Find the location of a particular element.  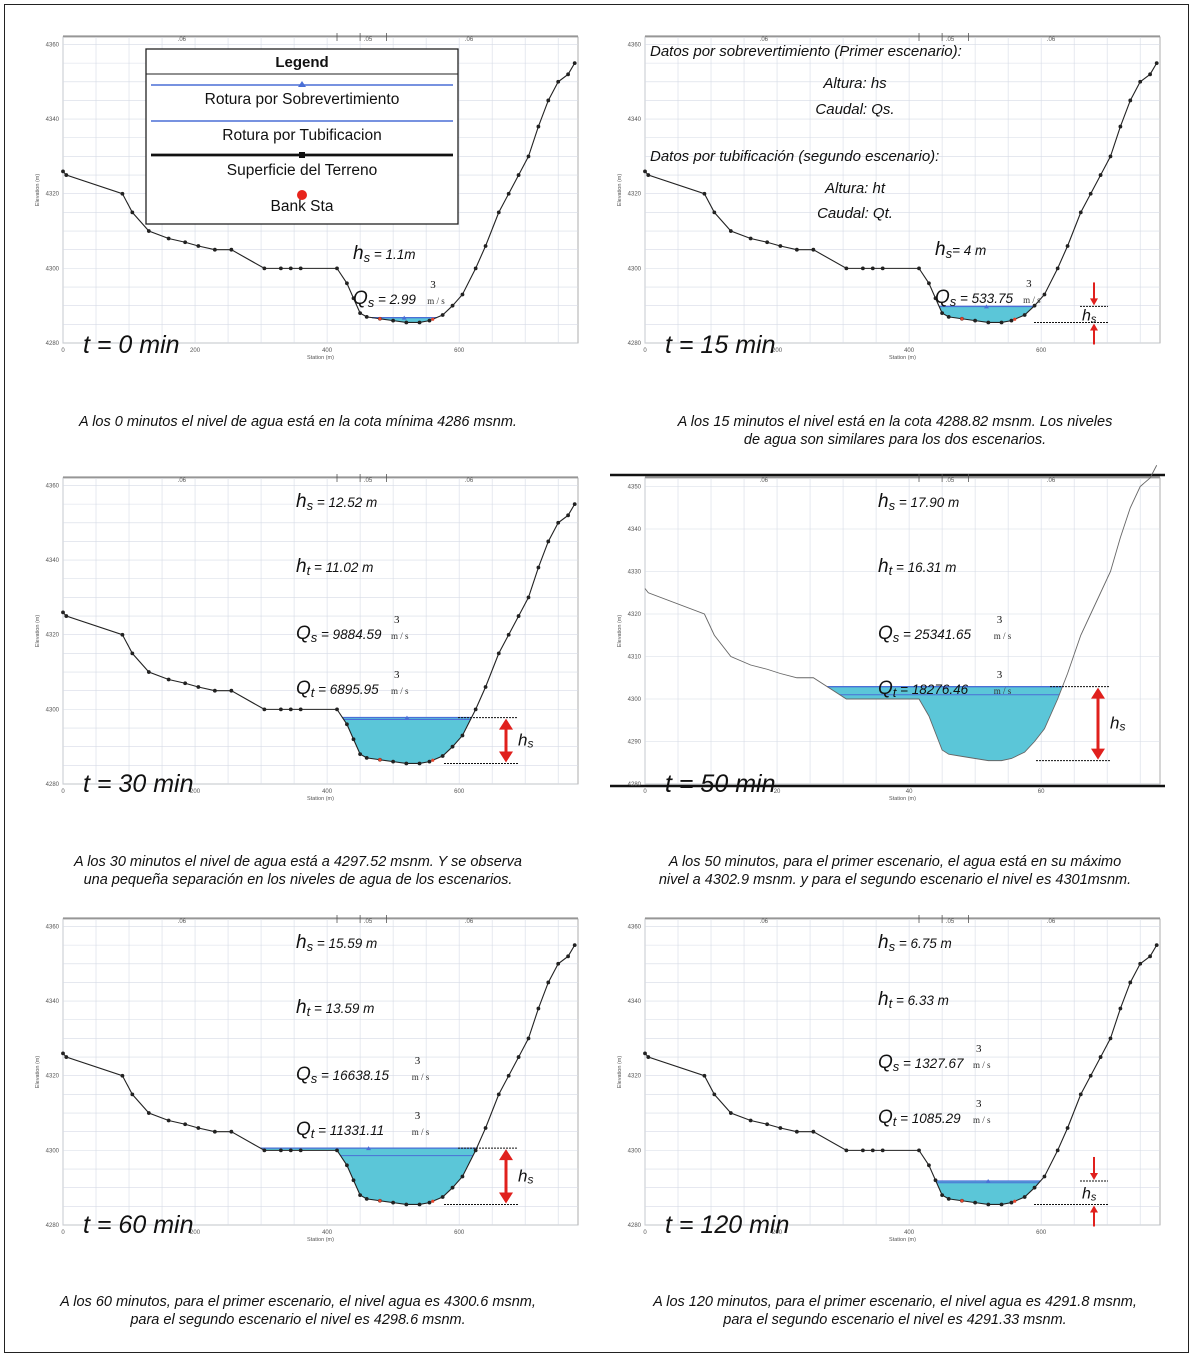

x-tick-label: 20 is located at coordinates (777, 792).